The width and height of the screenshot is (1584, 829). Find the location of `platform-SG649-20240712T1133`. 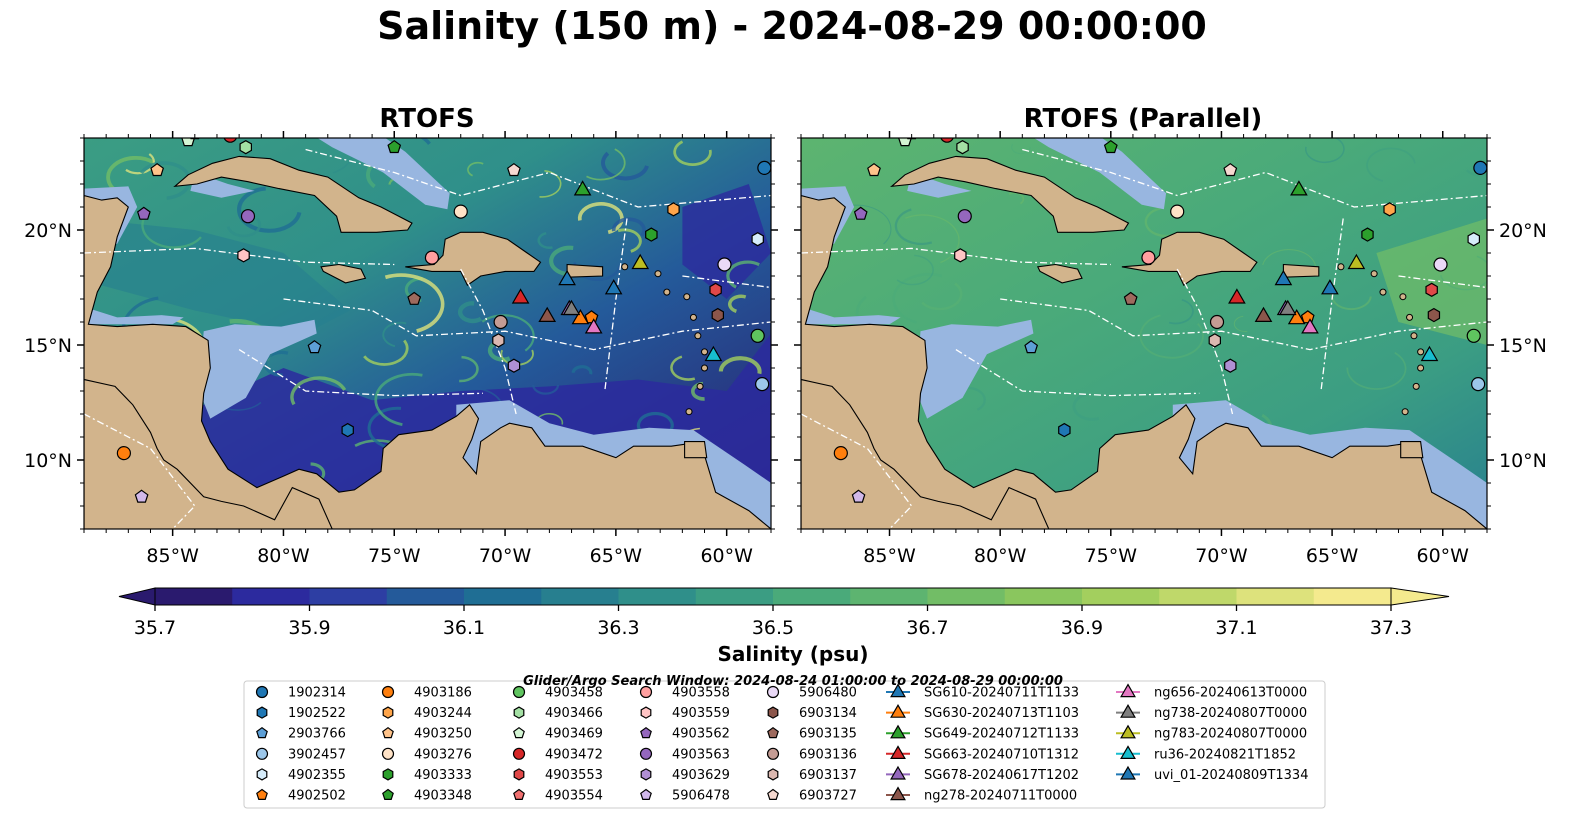

platform-SG649-20240712T1133 is located at coordinates (582, 188).